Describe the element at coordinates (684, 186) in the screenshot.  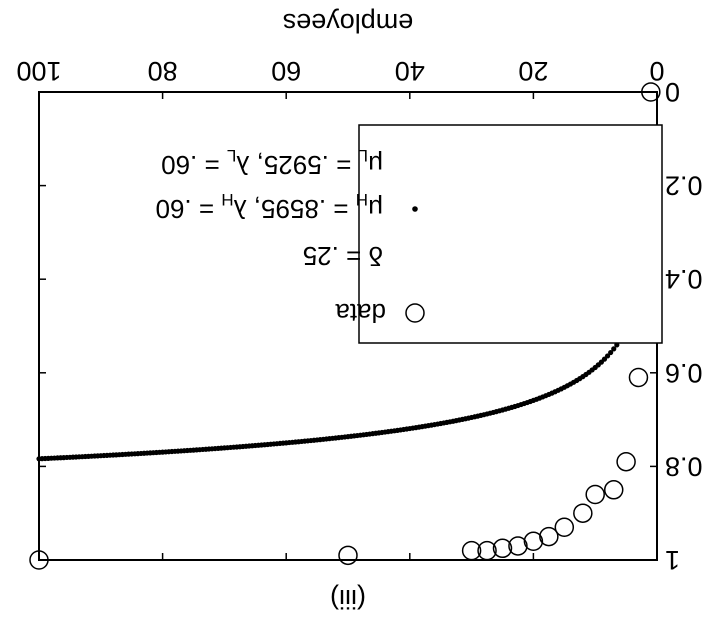
I see `y-tick-label: 0.2` at that location.